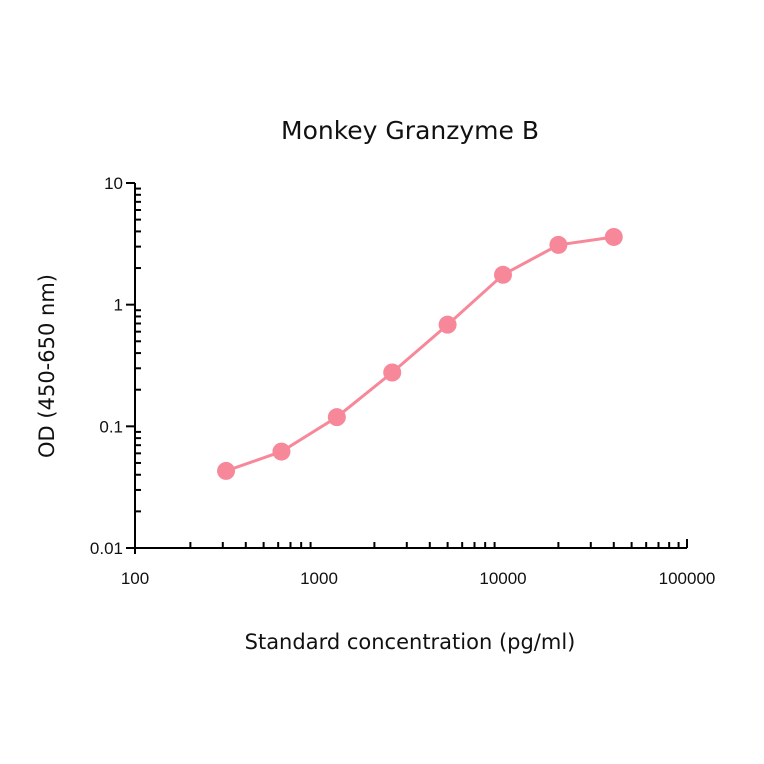 The height and width of the screenshot is (764, 764). What do you see at coordinates (113, 183) in the screenshot?
I see `y-tick-label: 10` at bounding box center [113, 183].